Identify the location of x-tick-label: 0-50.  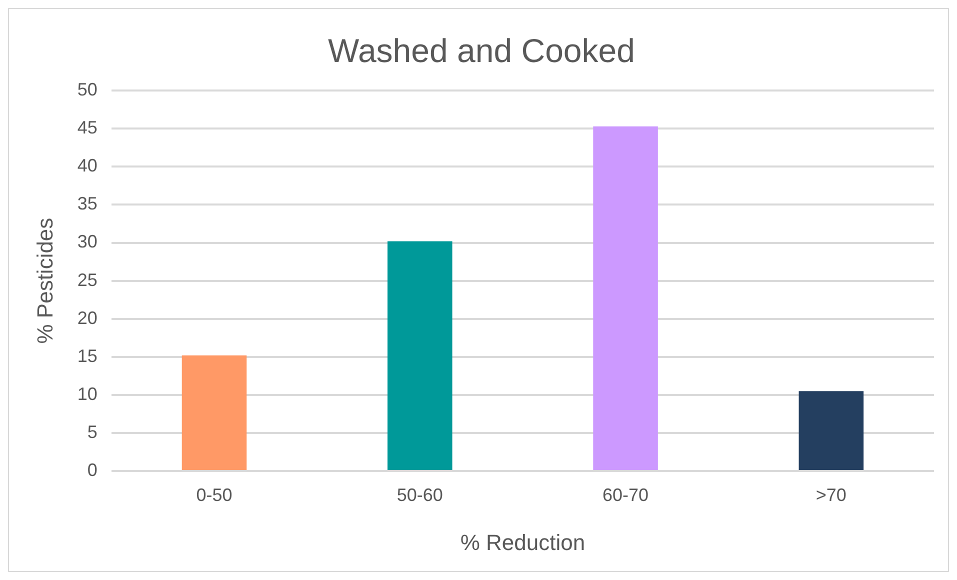
(214, 494).